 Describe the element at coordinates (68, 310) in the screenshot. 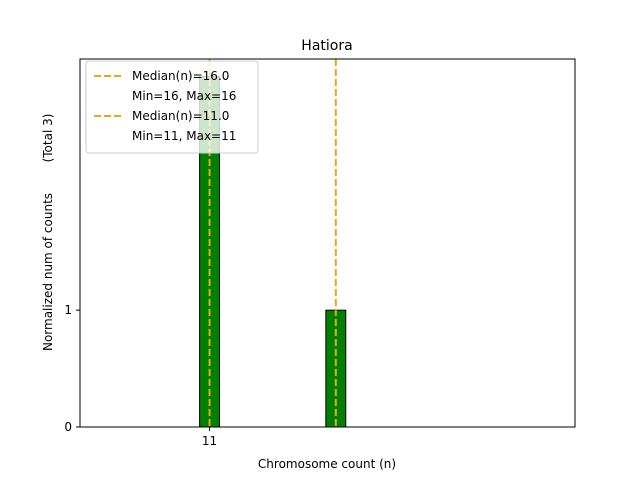

I see `y-tick-label-1: 1` at that location.